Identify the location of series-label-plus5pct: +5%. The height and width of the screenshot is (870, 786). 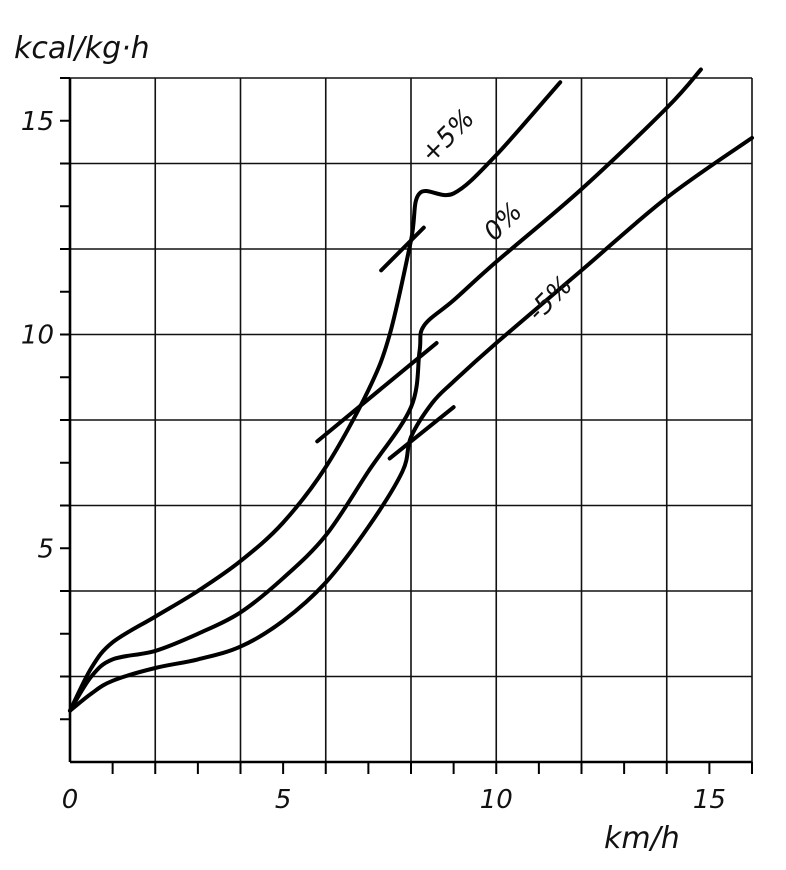
(448, 137).